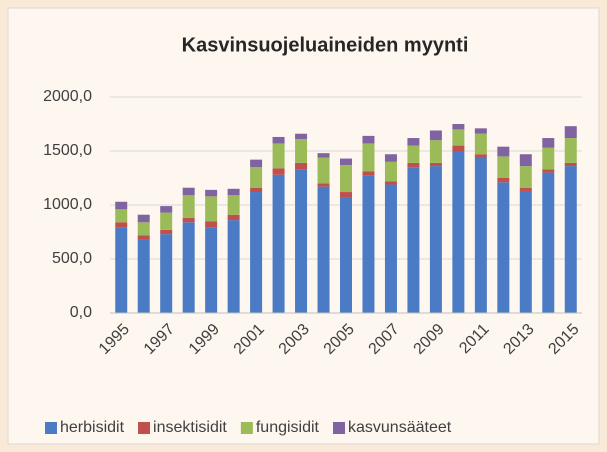 The image size is (607, 452). I want to click on y-tick-label: 2000,0, so click(67, 96).